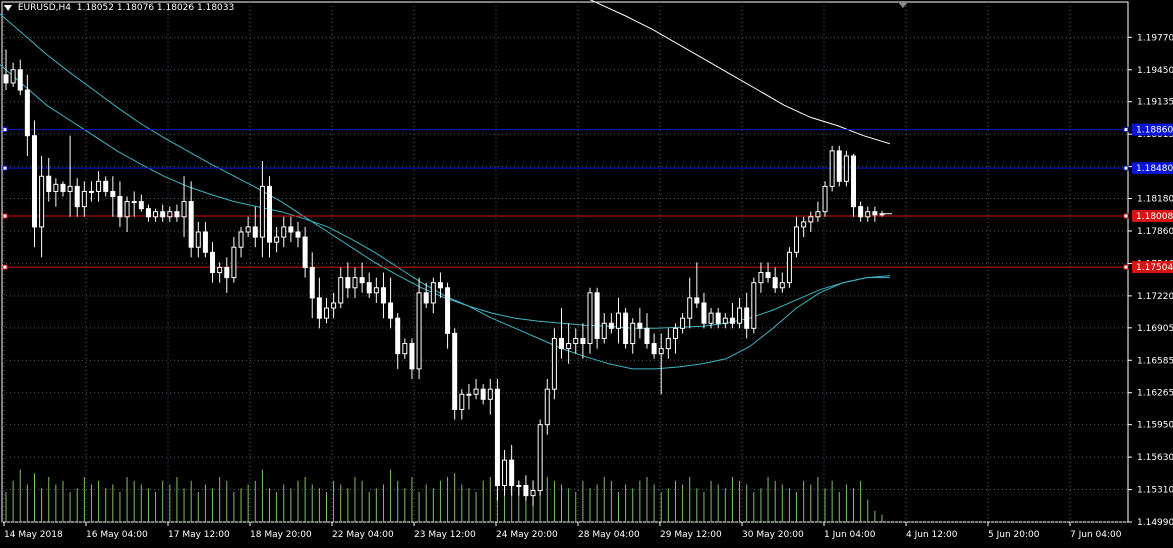  What do you see at coordinates (1152, 168) in the screenshot?
I see `level-price-tag` at bounding box center [1152, 168].